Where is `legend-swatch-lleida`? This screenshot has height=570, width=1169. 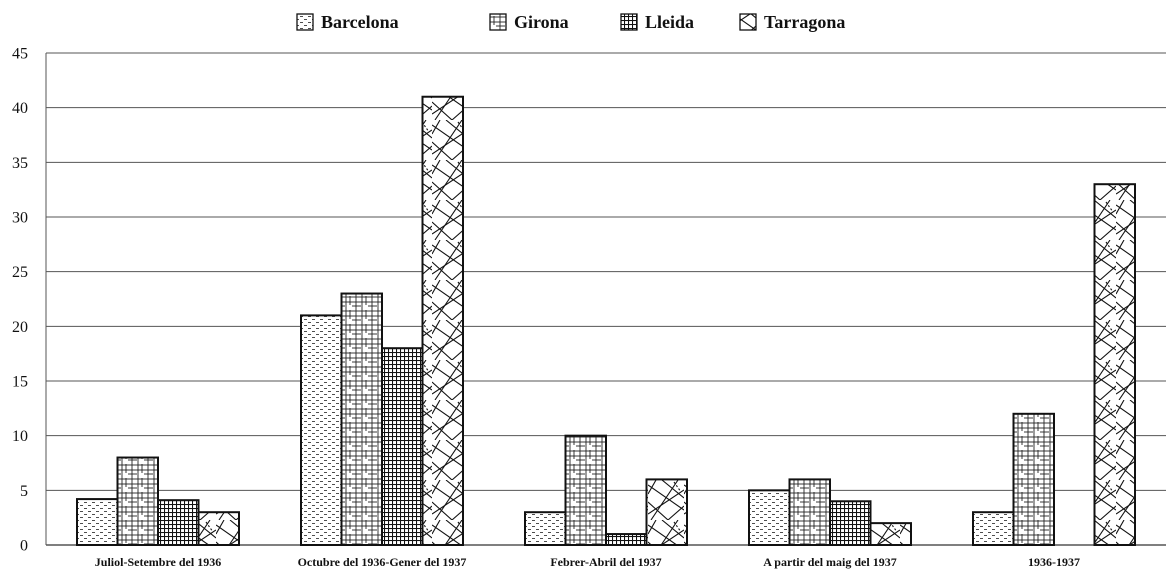 legend-swatch-lleida is located at coordinates (629, 22).